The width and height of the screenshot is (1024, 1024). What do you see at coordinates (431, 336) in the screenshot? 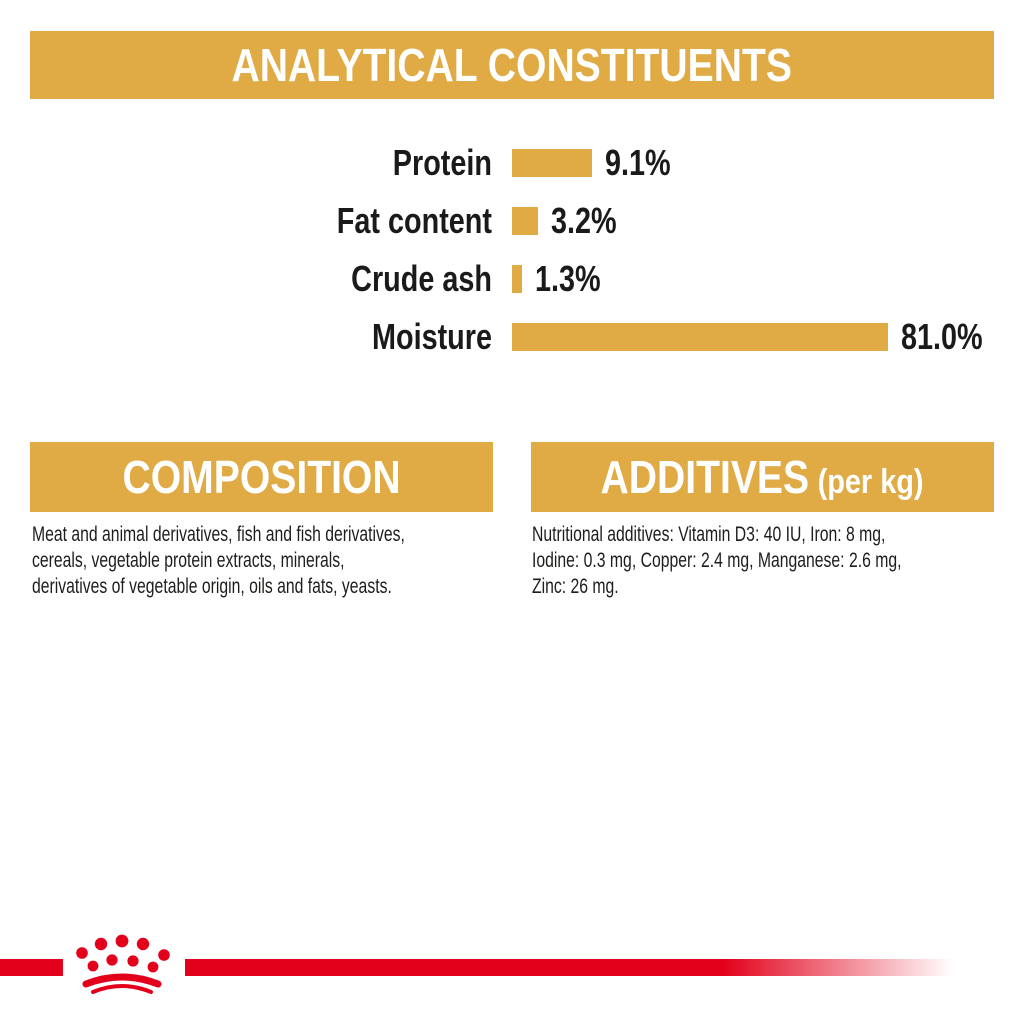
I see `chart-category-label: Moisture` at bounding box center [431, 336].